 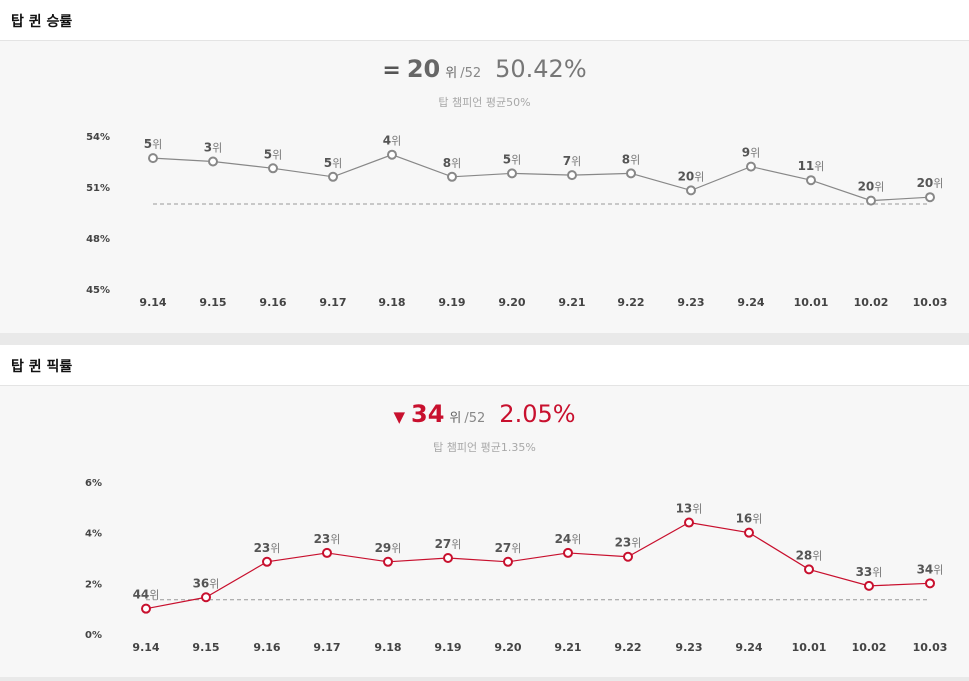 I want to click on pick-rate-header: 탑 퀸 픽률, so click(x=484, y=365).